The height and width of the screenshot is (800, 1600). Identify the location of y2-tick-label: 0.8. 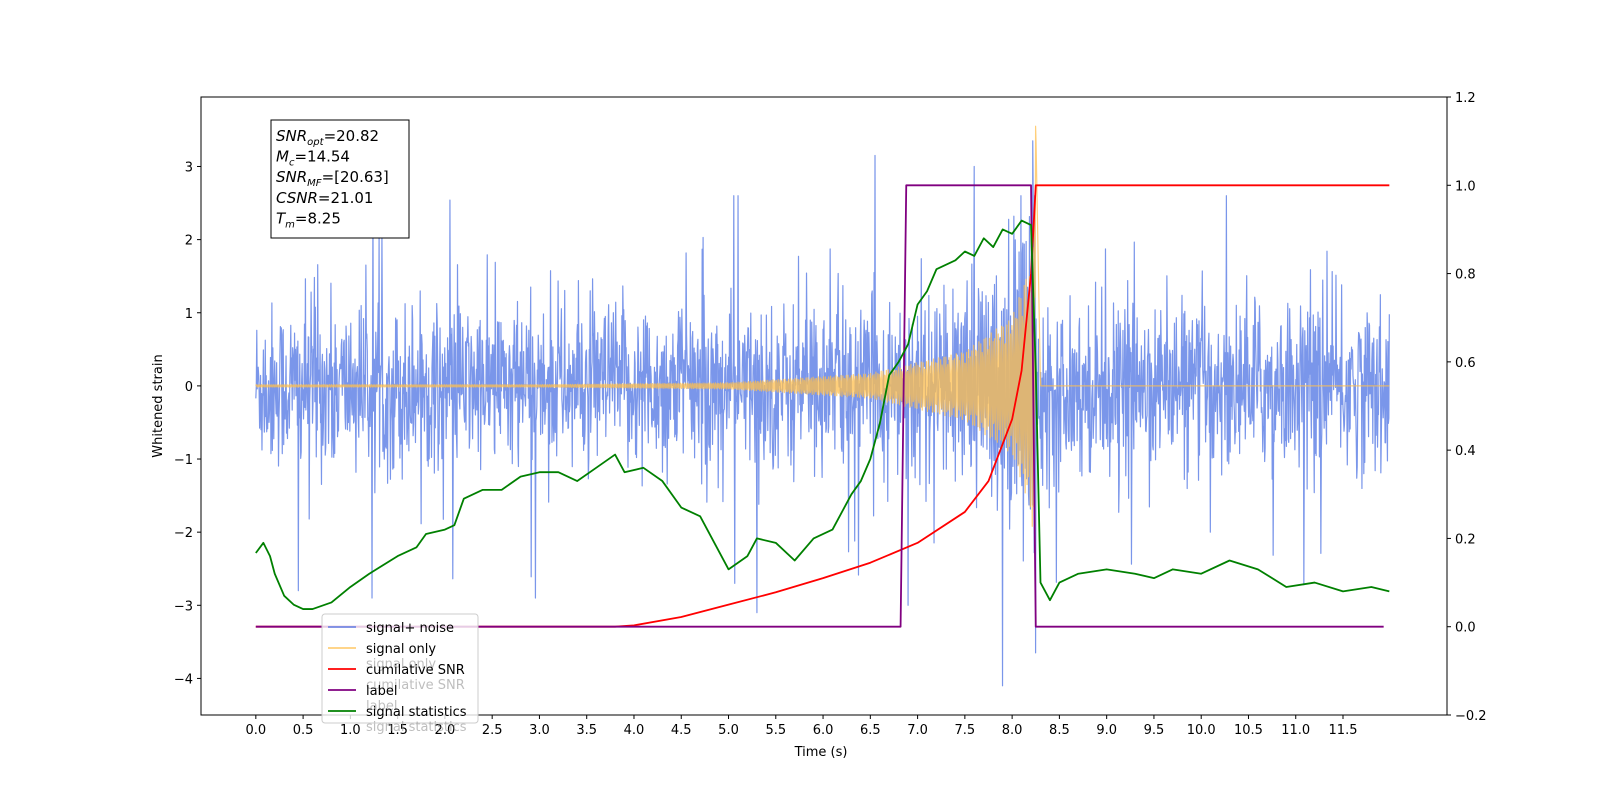
(1465, 275).